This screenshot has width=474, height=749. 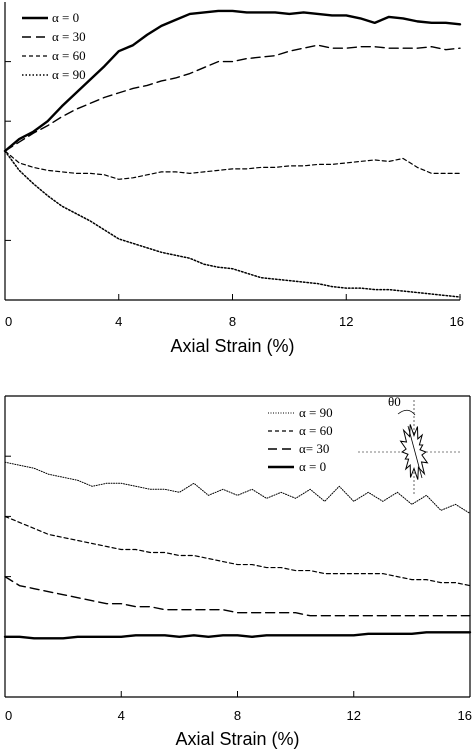 I want to click on particle-outline, so click(x=414, y=452).